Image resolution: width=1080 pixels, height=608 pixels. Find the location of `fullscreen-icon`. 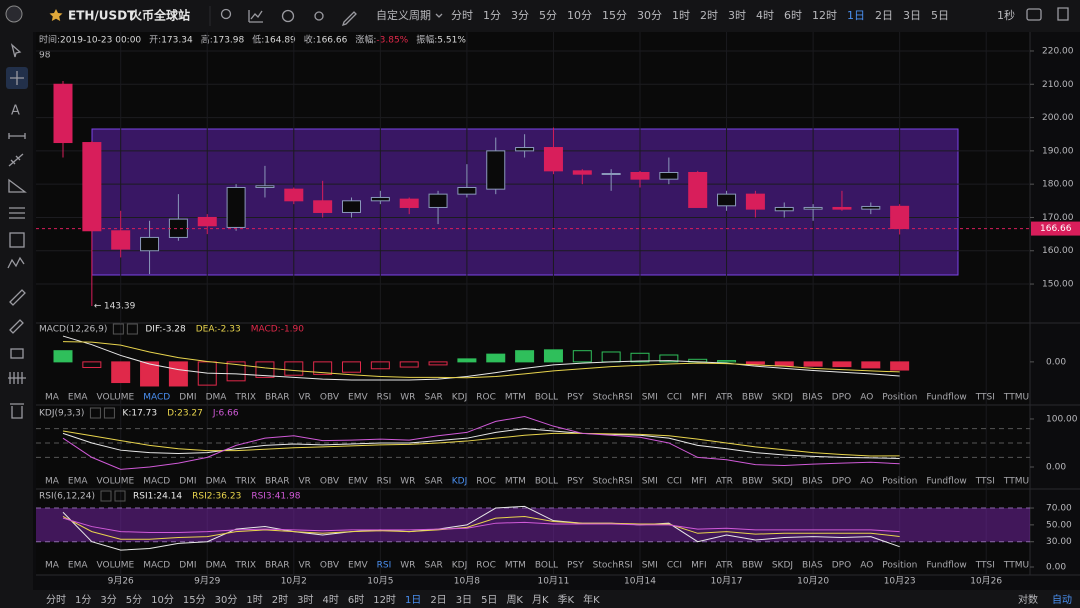

fullscreen-icon is located at coordinates (1063, 14).